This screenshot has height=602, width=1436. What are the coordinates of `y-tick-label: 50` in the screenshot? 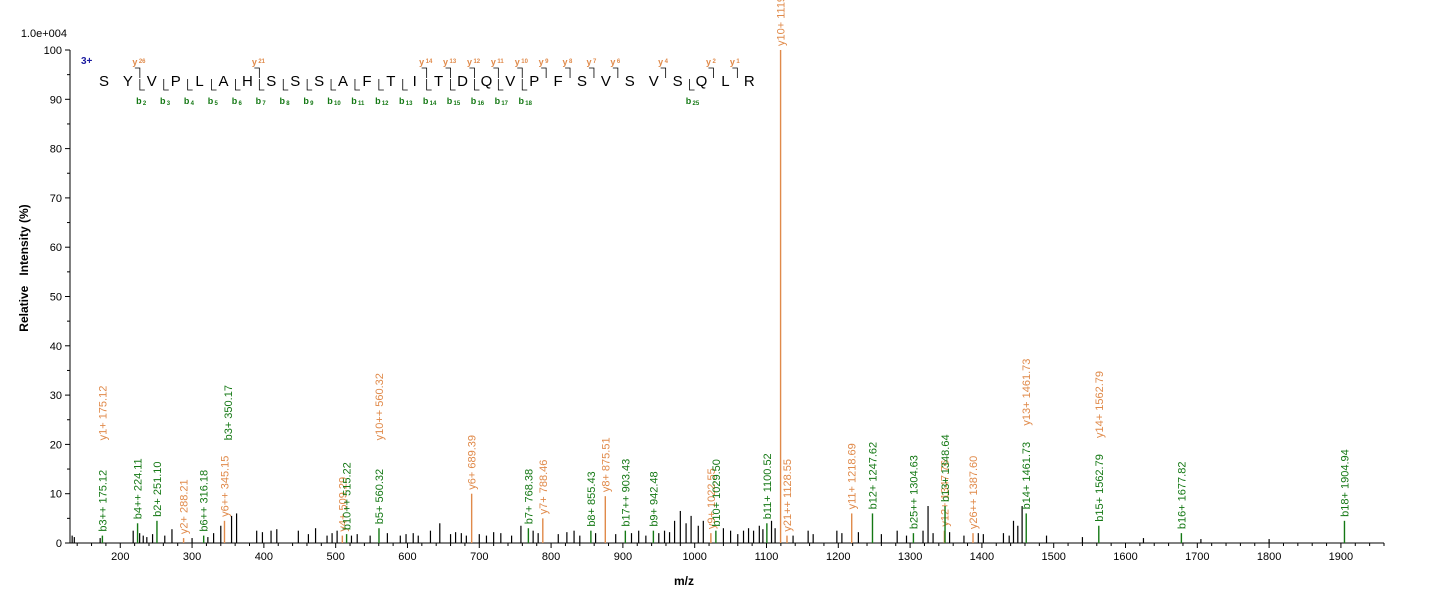 It's located at (56, 298).